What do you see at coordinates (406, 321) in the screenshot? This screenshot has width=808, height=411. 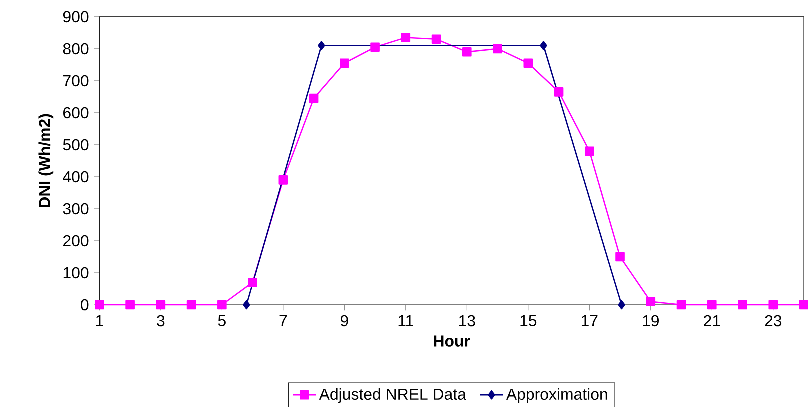 I see `x-tick-label: 11` at bounding box center [406, 321].